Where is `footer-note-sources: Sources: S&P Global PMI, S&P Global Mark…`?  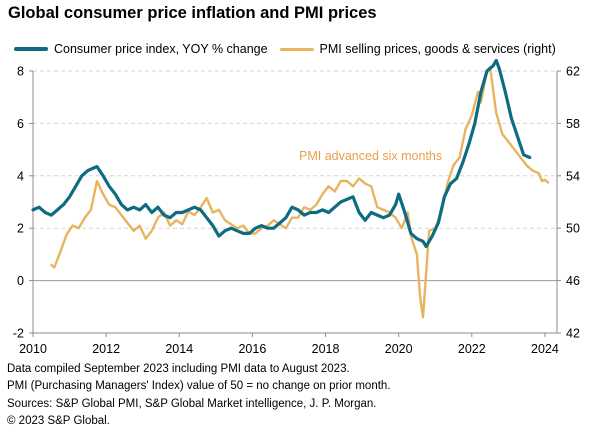
footer-note-sources: Sources: S&P Global PMI, S&P Global Mark… is located at coordinates (192, 403).